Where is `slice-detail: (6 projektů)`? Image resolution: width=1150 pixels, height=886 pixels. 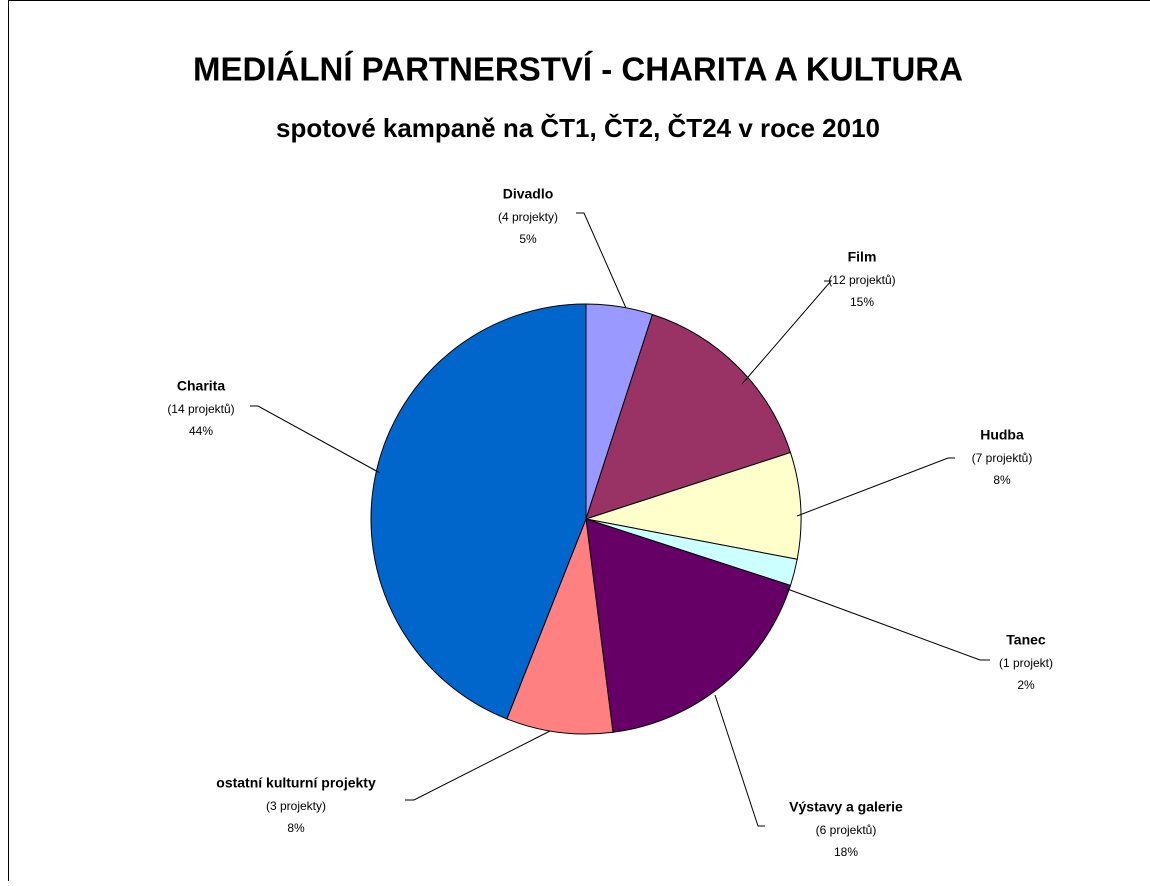
slice-detail: (6 projektů) is located at coordinates (846, 830).